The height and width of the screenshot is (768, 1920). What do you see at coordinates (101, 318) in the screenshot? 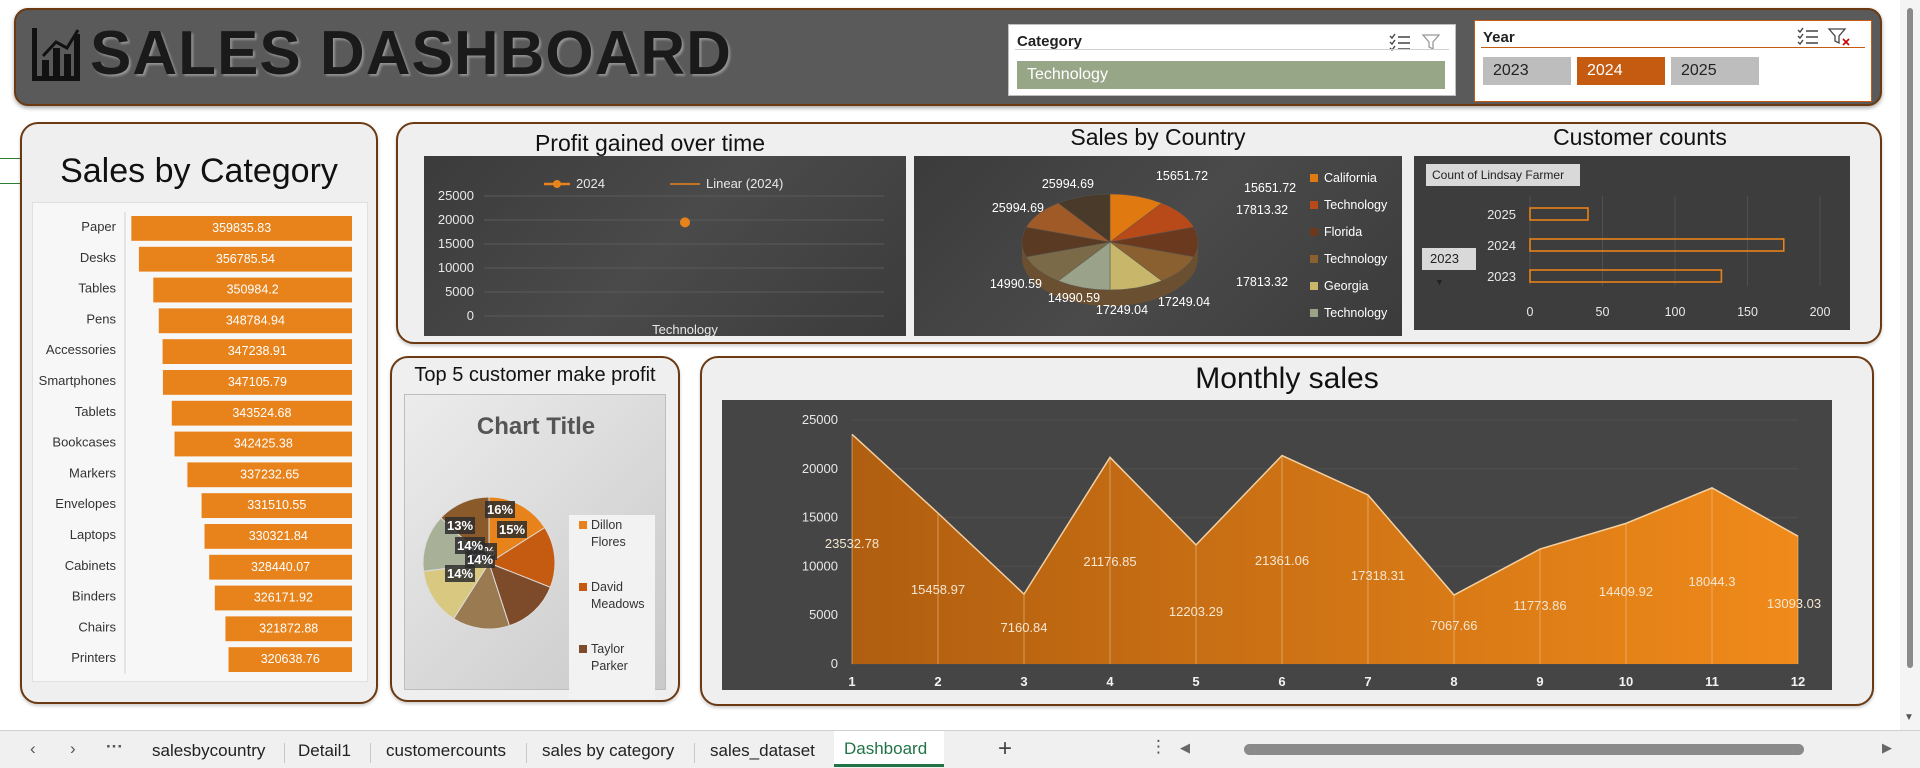
I see `category-label: Pens` at bounding box center [101, 318].